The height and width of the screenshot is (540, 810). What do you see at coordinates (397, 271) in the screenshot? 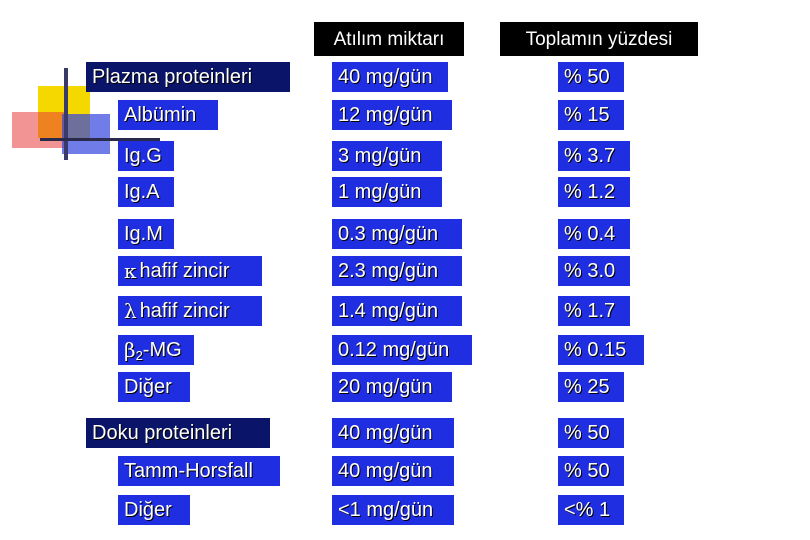
I see `row-amount: 2.3 mg/gün` at bounding box center [397, 271].